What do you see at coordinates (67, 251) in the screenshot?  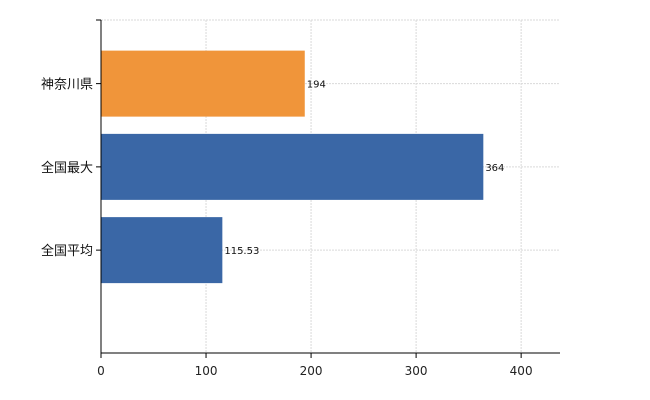 I see `category-label: 全国平均` at bounding box center [67, 251].